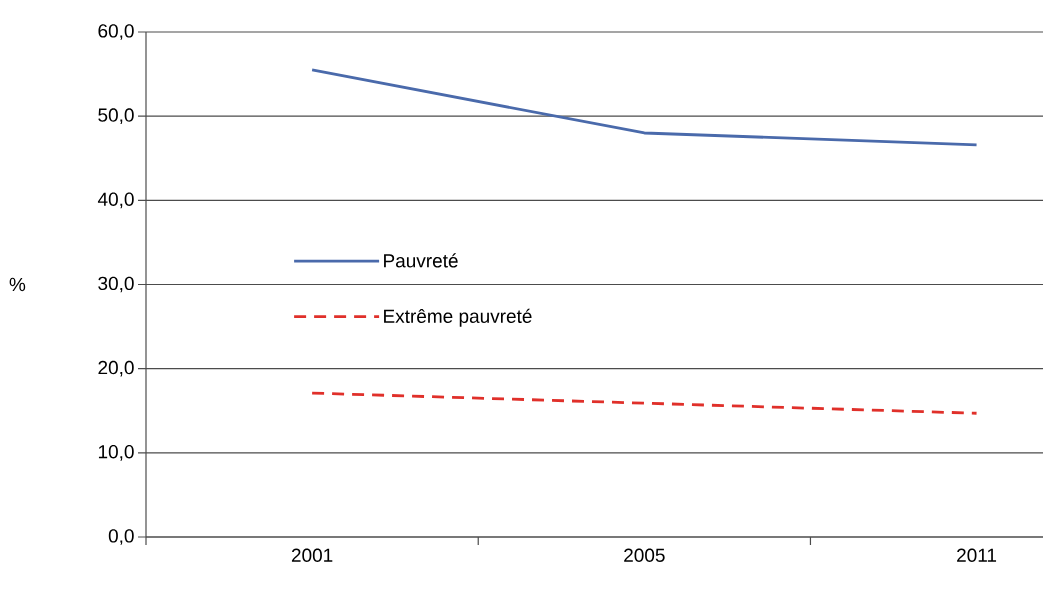  I want to click on y-tick-label: 10,0, so click(116, 452).